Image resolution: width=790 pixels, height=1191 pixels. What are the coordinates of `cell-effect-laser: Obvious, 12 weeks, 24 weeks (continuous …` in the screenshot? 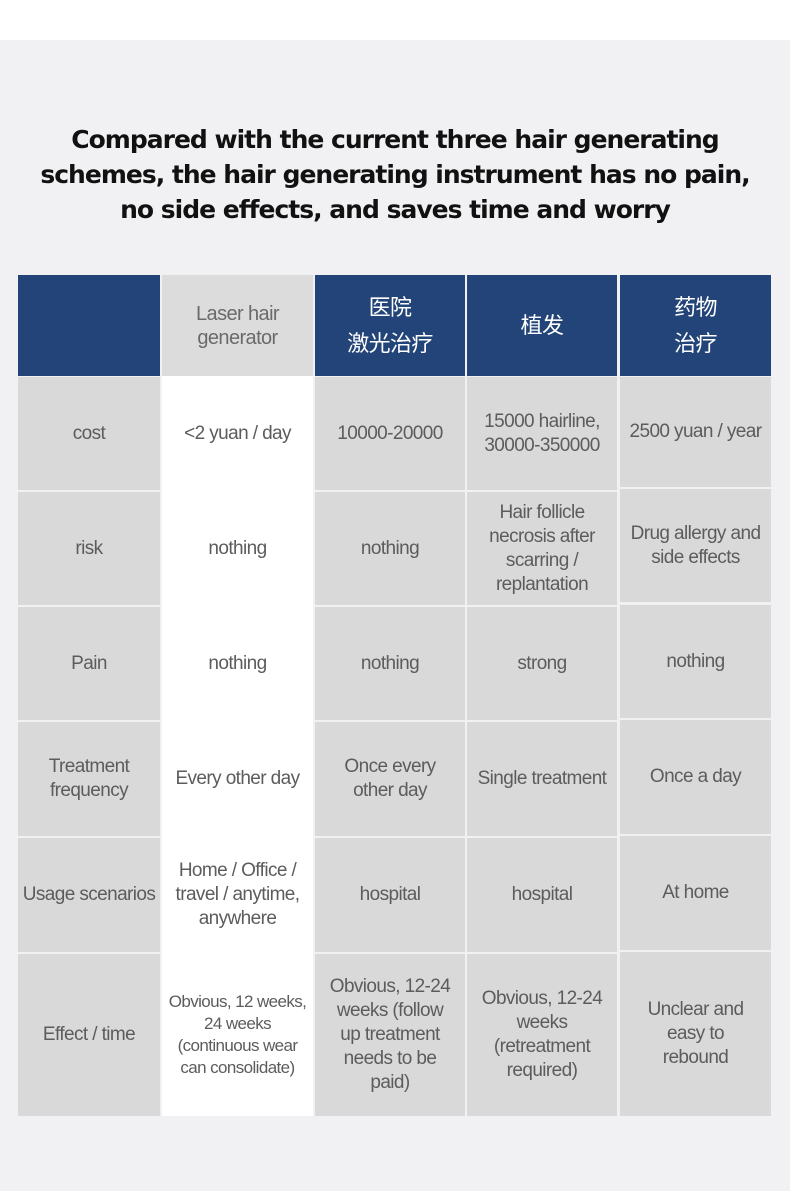 It's located at (237, 1034).